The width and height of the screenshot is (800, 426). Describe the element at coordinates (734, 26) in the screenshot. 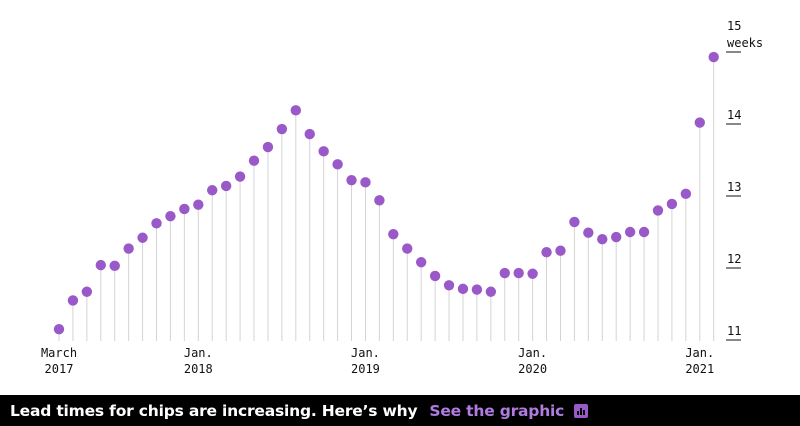

I see `y-tick-label: 15` at that location.